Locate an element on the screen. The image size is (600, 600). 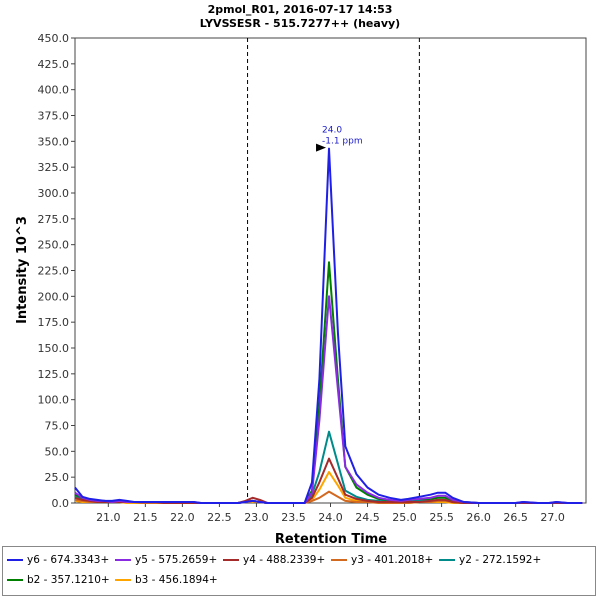
legend-label: y4 - 488.2339+ is located at coordinates (284, 560).